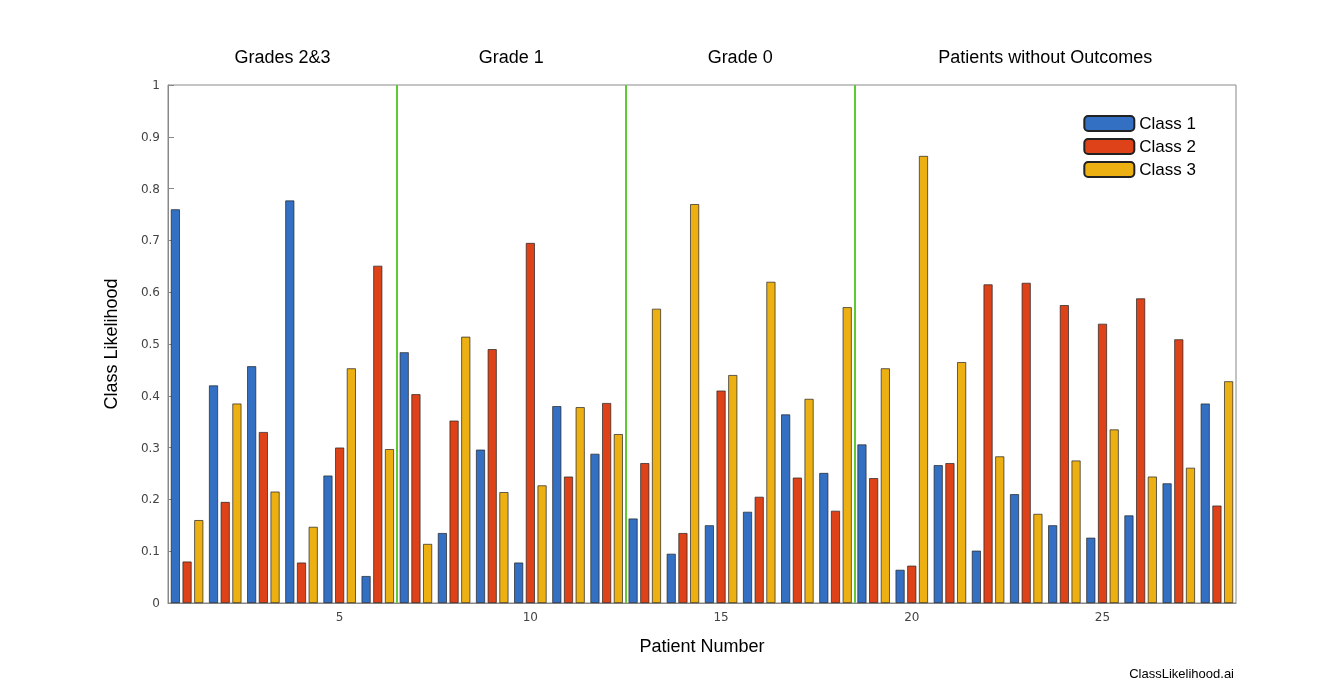 The width and height of the screenshot is (1331, 682). Describe the element at coordinates (702, 646) in the screenshot. I see `x-axis-title: Patient Number` at that location.